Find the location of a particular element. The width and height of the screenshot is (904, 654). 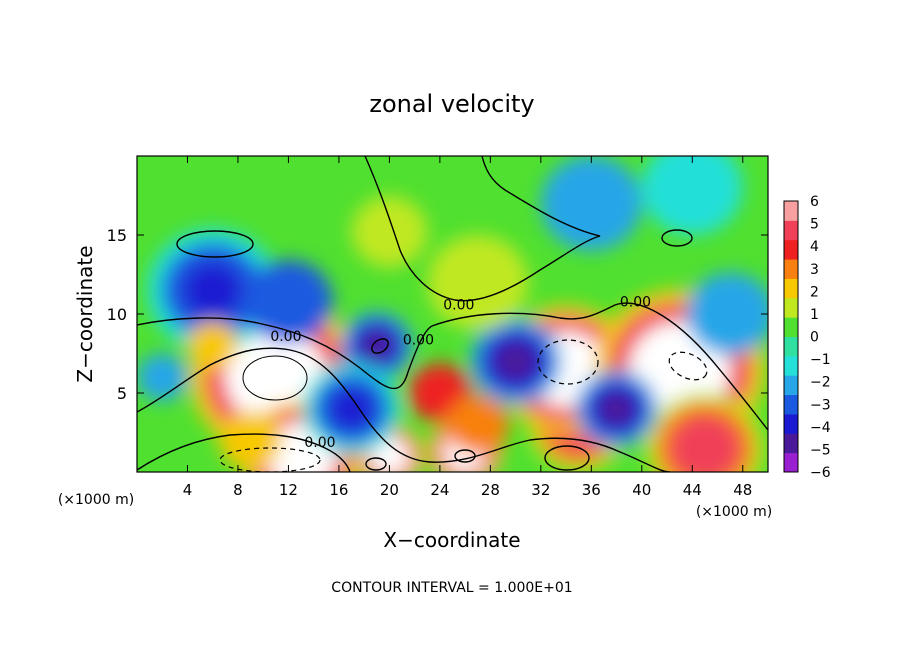

y-tick-label: 10 is located at coordinates (117, 314).